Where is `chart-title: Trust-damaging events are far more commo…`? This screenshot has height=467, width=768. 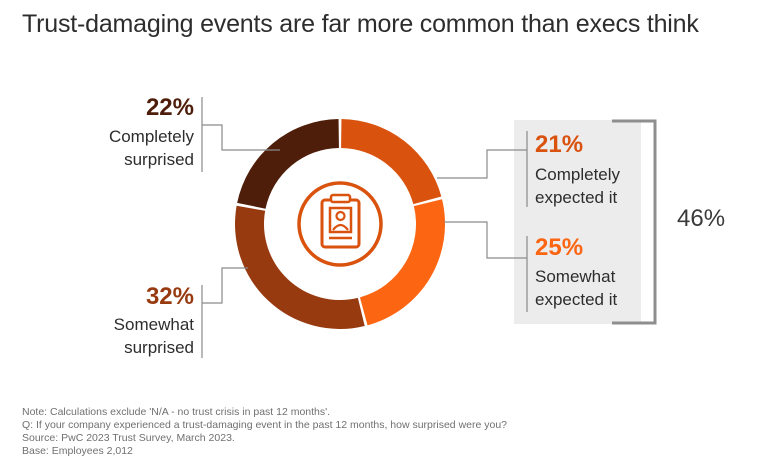 chart-title: Trust-damaging events are far more commo… is located at coordinates (360, 24).